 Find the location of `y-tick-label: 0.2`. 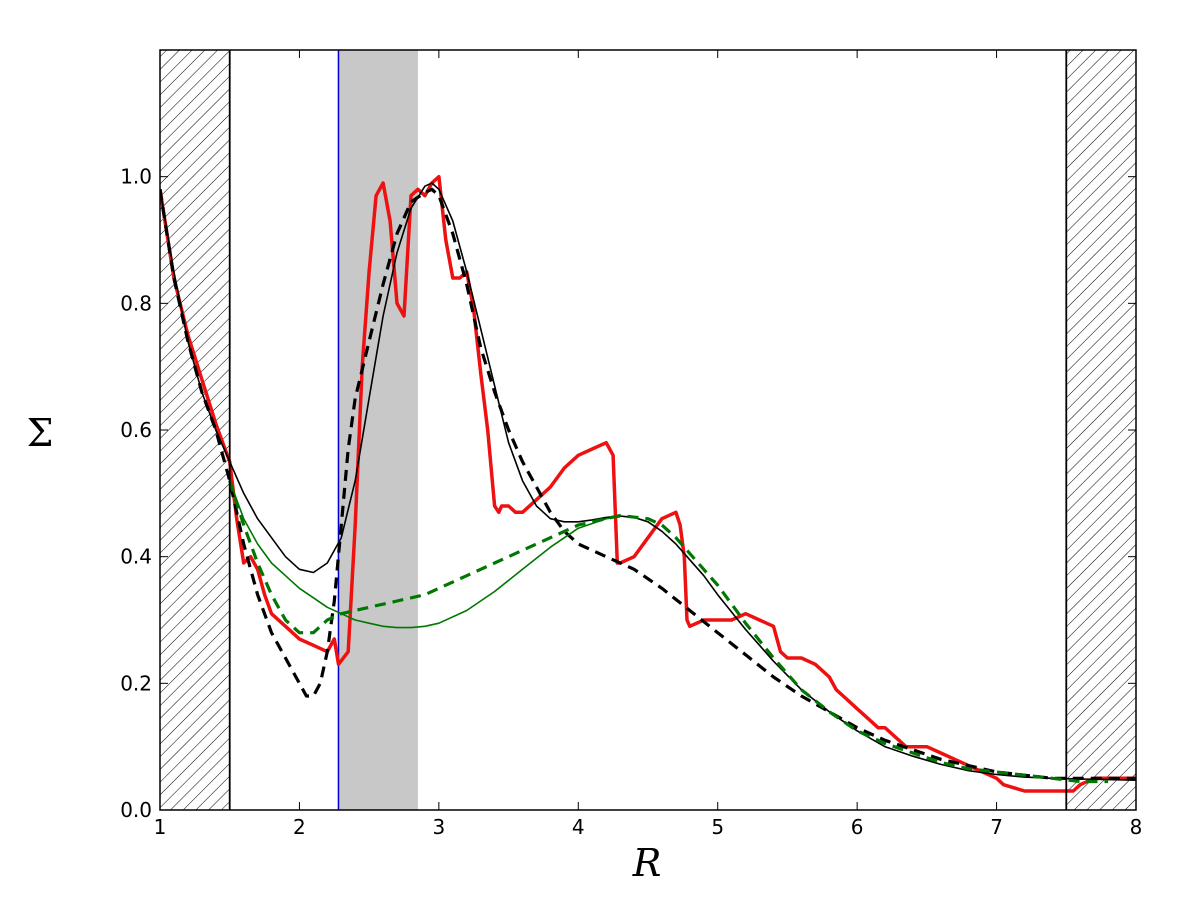

y-tick-label: 0.2 is located at coordinates (136, 683).